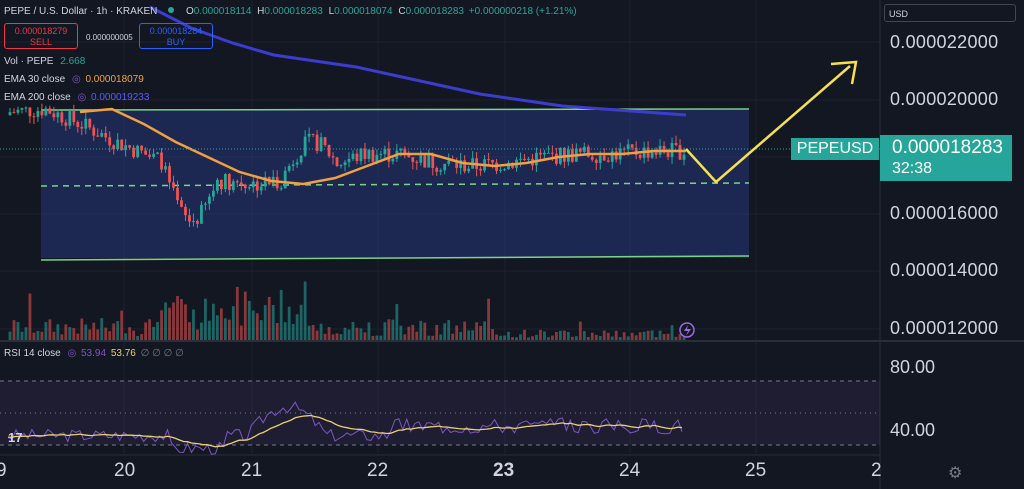  I want to click on legend-rsi: RSI 14 close ◎ 53.94 53.76 ∅ ∅ ∅ ∅, so click(94, 353).